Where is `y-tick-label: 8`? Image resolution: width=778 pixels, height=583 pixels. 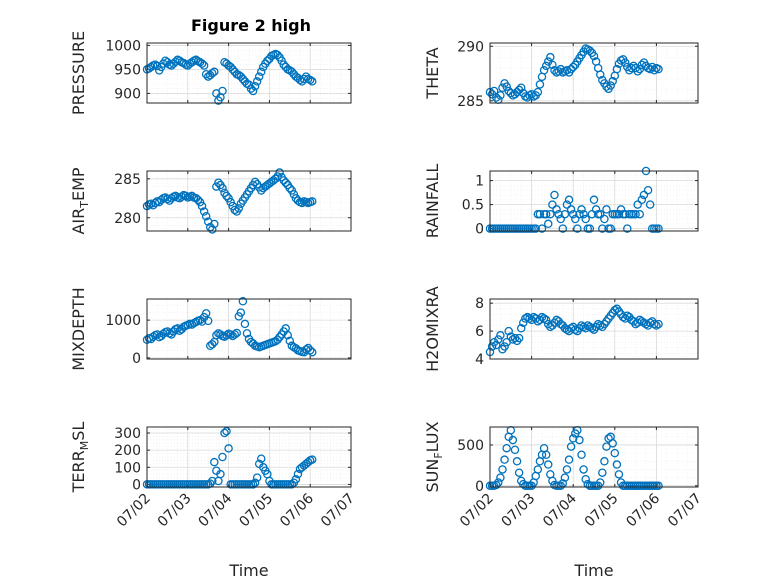
y-tick-label: 8 is located at coordinates (479, 304).